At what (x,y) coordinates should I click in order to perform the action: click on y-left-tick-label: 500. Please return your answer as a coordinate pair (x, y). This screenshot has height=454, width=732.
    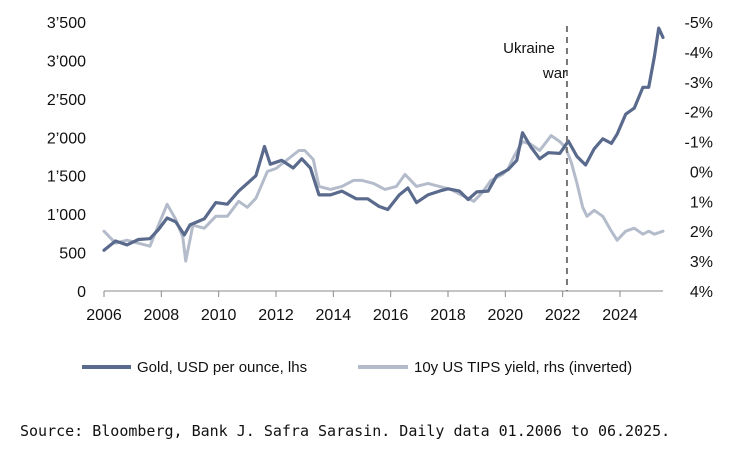
    Looking at the image, I should click on (72, 254).